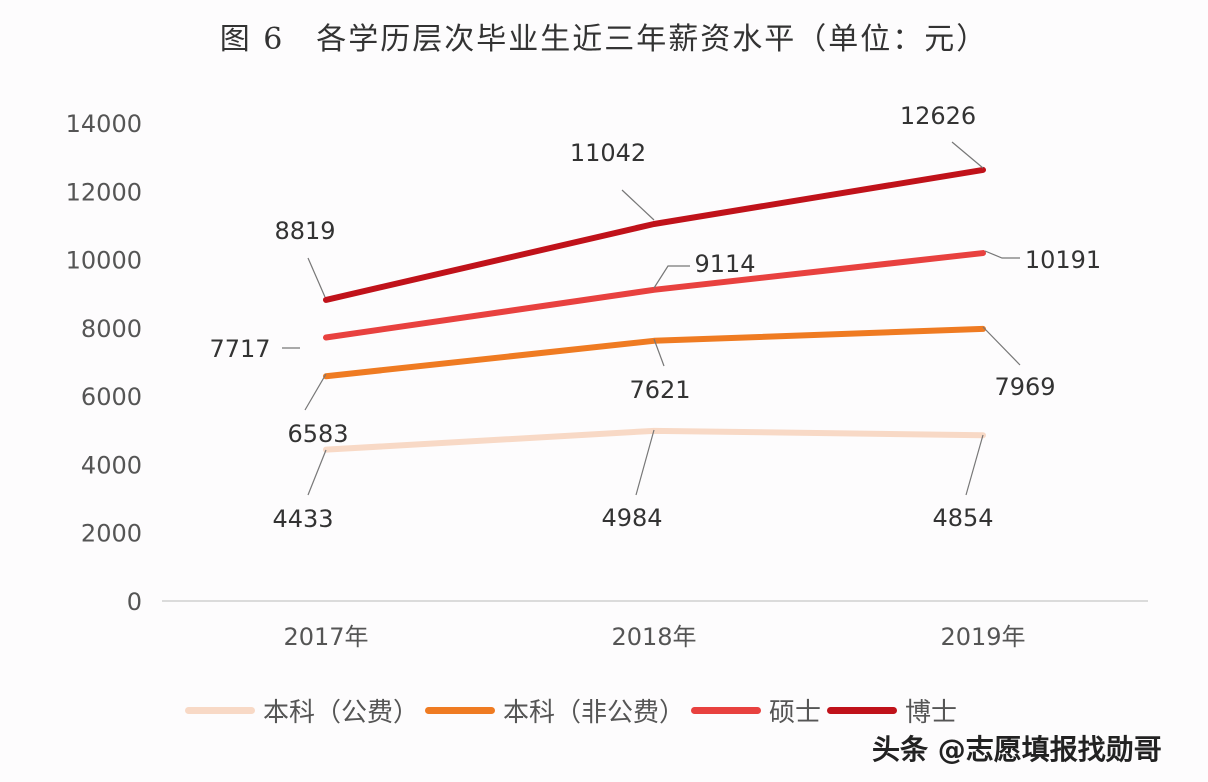  What do you see at coordinates (604, 39) in the screenshot?
I see `chart-title: 图 6 各学历层次毕业生近三年薪资水平（单位：元）` at bounding box center [604, 39].